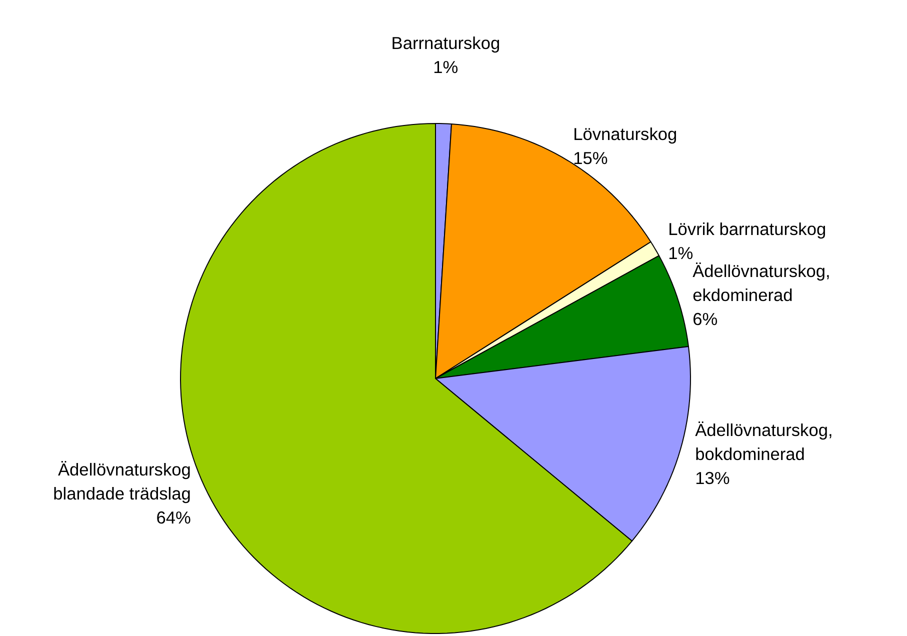 This screenshot has width=907, height=636. I want to click on slice-label: Ädellövnaturskog blandade trädslag, so click(122, 482).